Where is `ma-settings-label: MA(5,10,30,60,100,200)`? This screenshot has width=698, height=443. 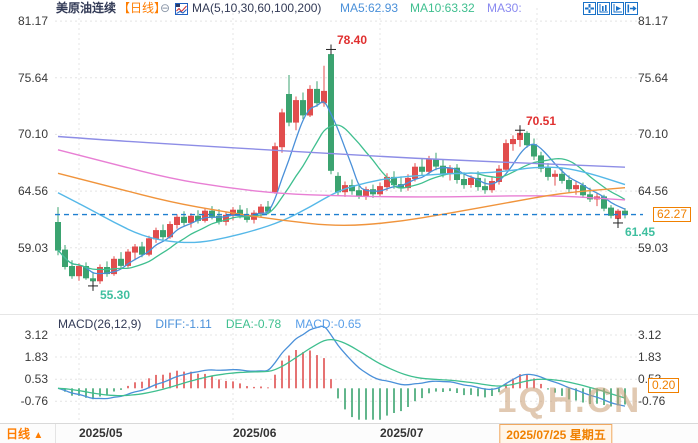
ma-settings-label: MA(5,10,30,60,100,200) is located at coordinates (257, 8).